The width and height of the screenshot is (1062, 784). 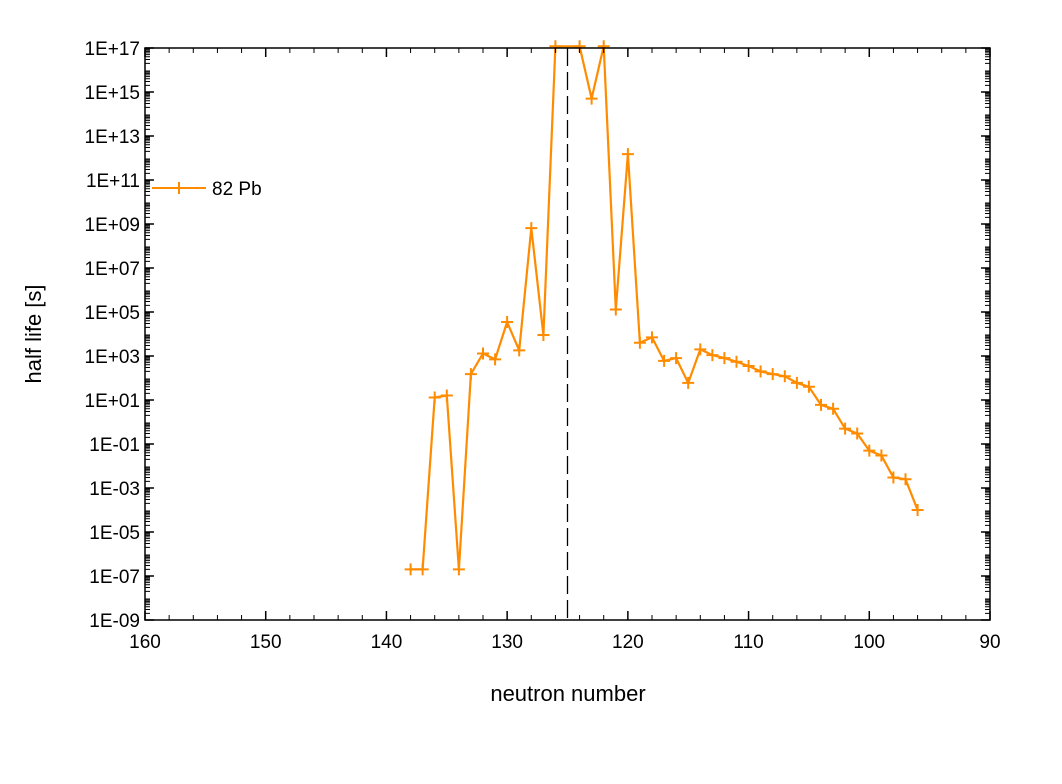 I want to click on x-tick-label: 90, so click(x=989, y=642).